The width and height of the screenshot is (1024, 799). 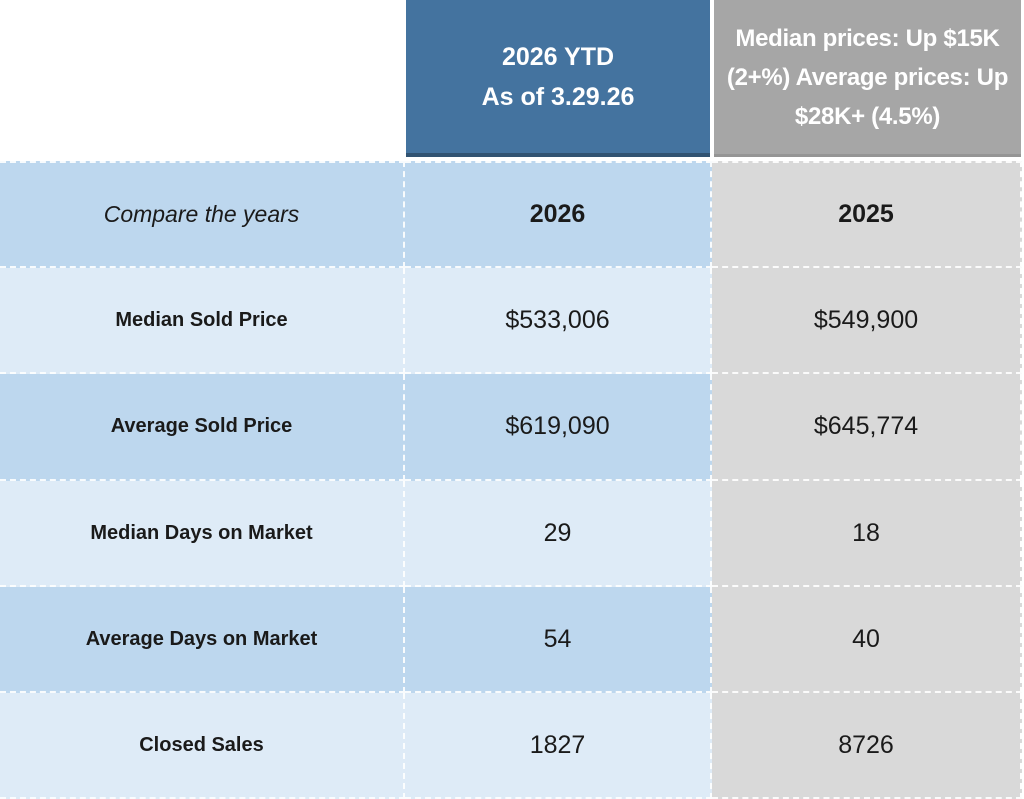 What do you see at coordinates (867, 746) in the screenshot?
I see `value-2025: 8726` at bounding box center [867, 746].